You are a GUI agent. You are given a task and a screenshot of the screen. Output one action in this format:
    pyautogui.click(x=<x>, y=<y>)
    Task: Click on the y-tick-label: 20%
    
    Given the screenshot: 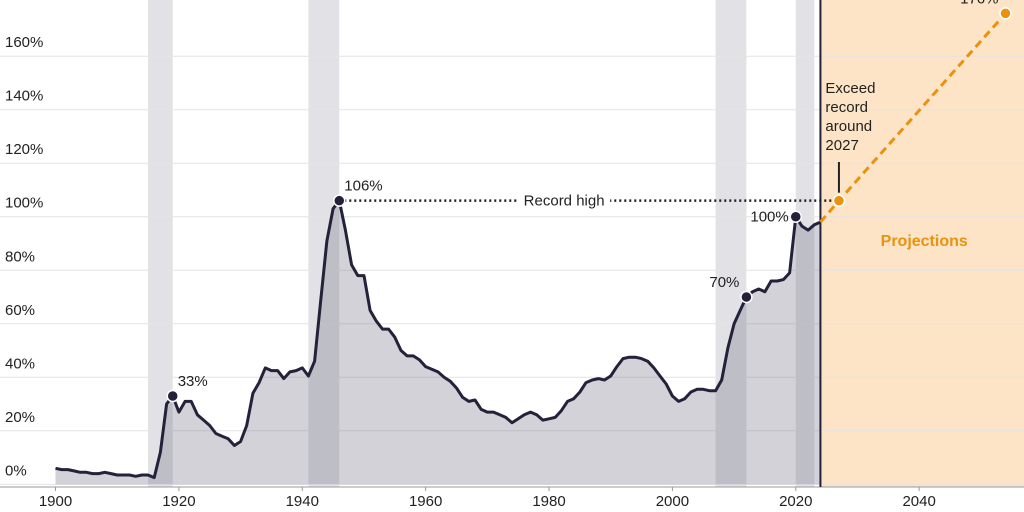 What is the action you would take?
    pyautogui.click(x=20, y=417)
    